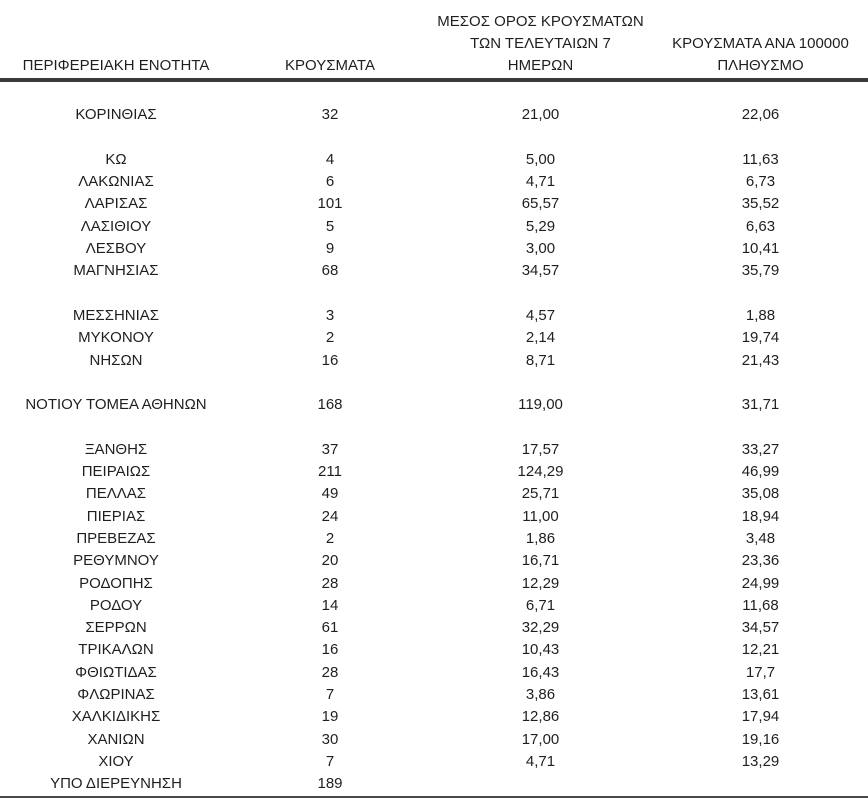 The width and height of the screenshot is (868, 798). I want to click on per100k-cell: 6,63, so click(760, 226).